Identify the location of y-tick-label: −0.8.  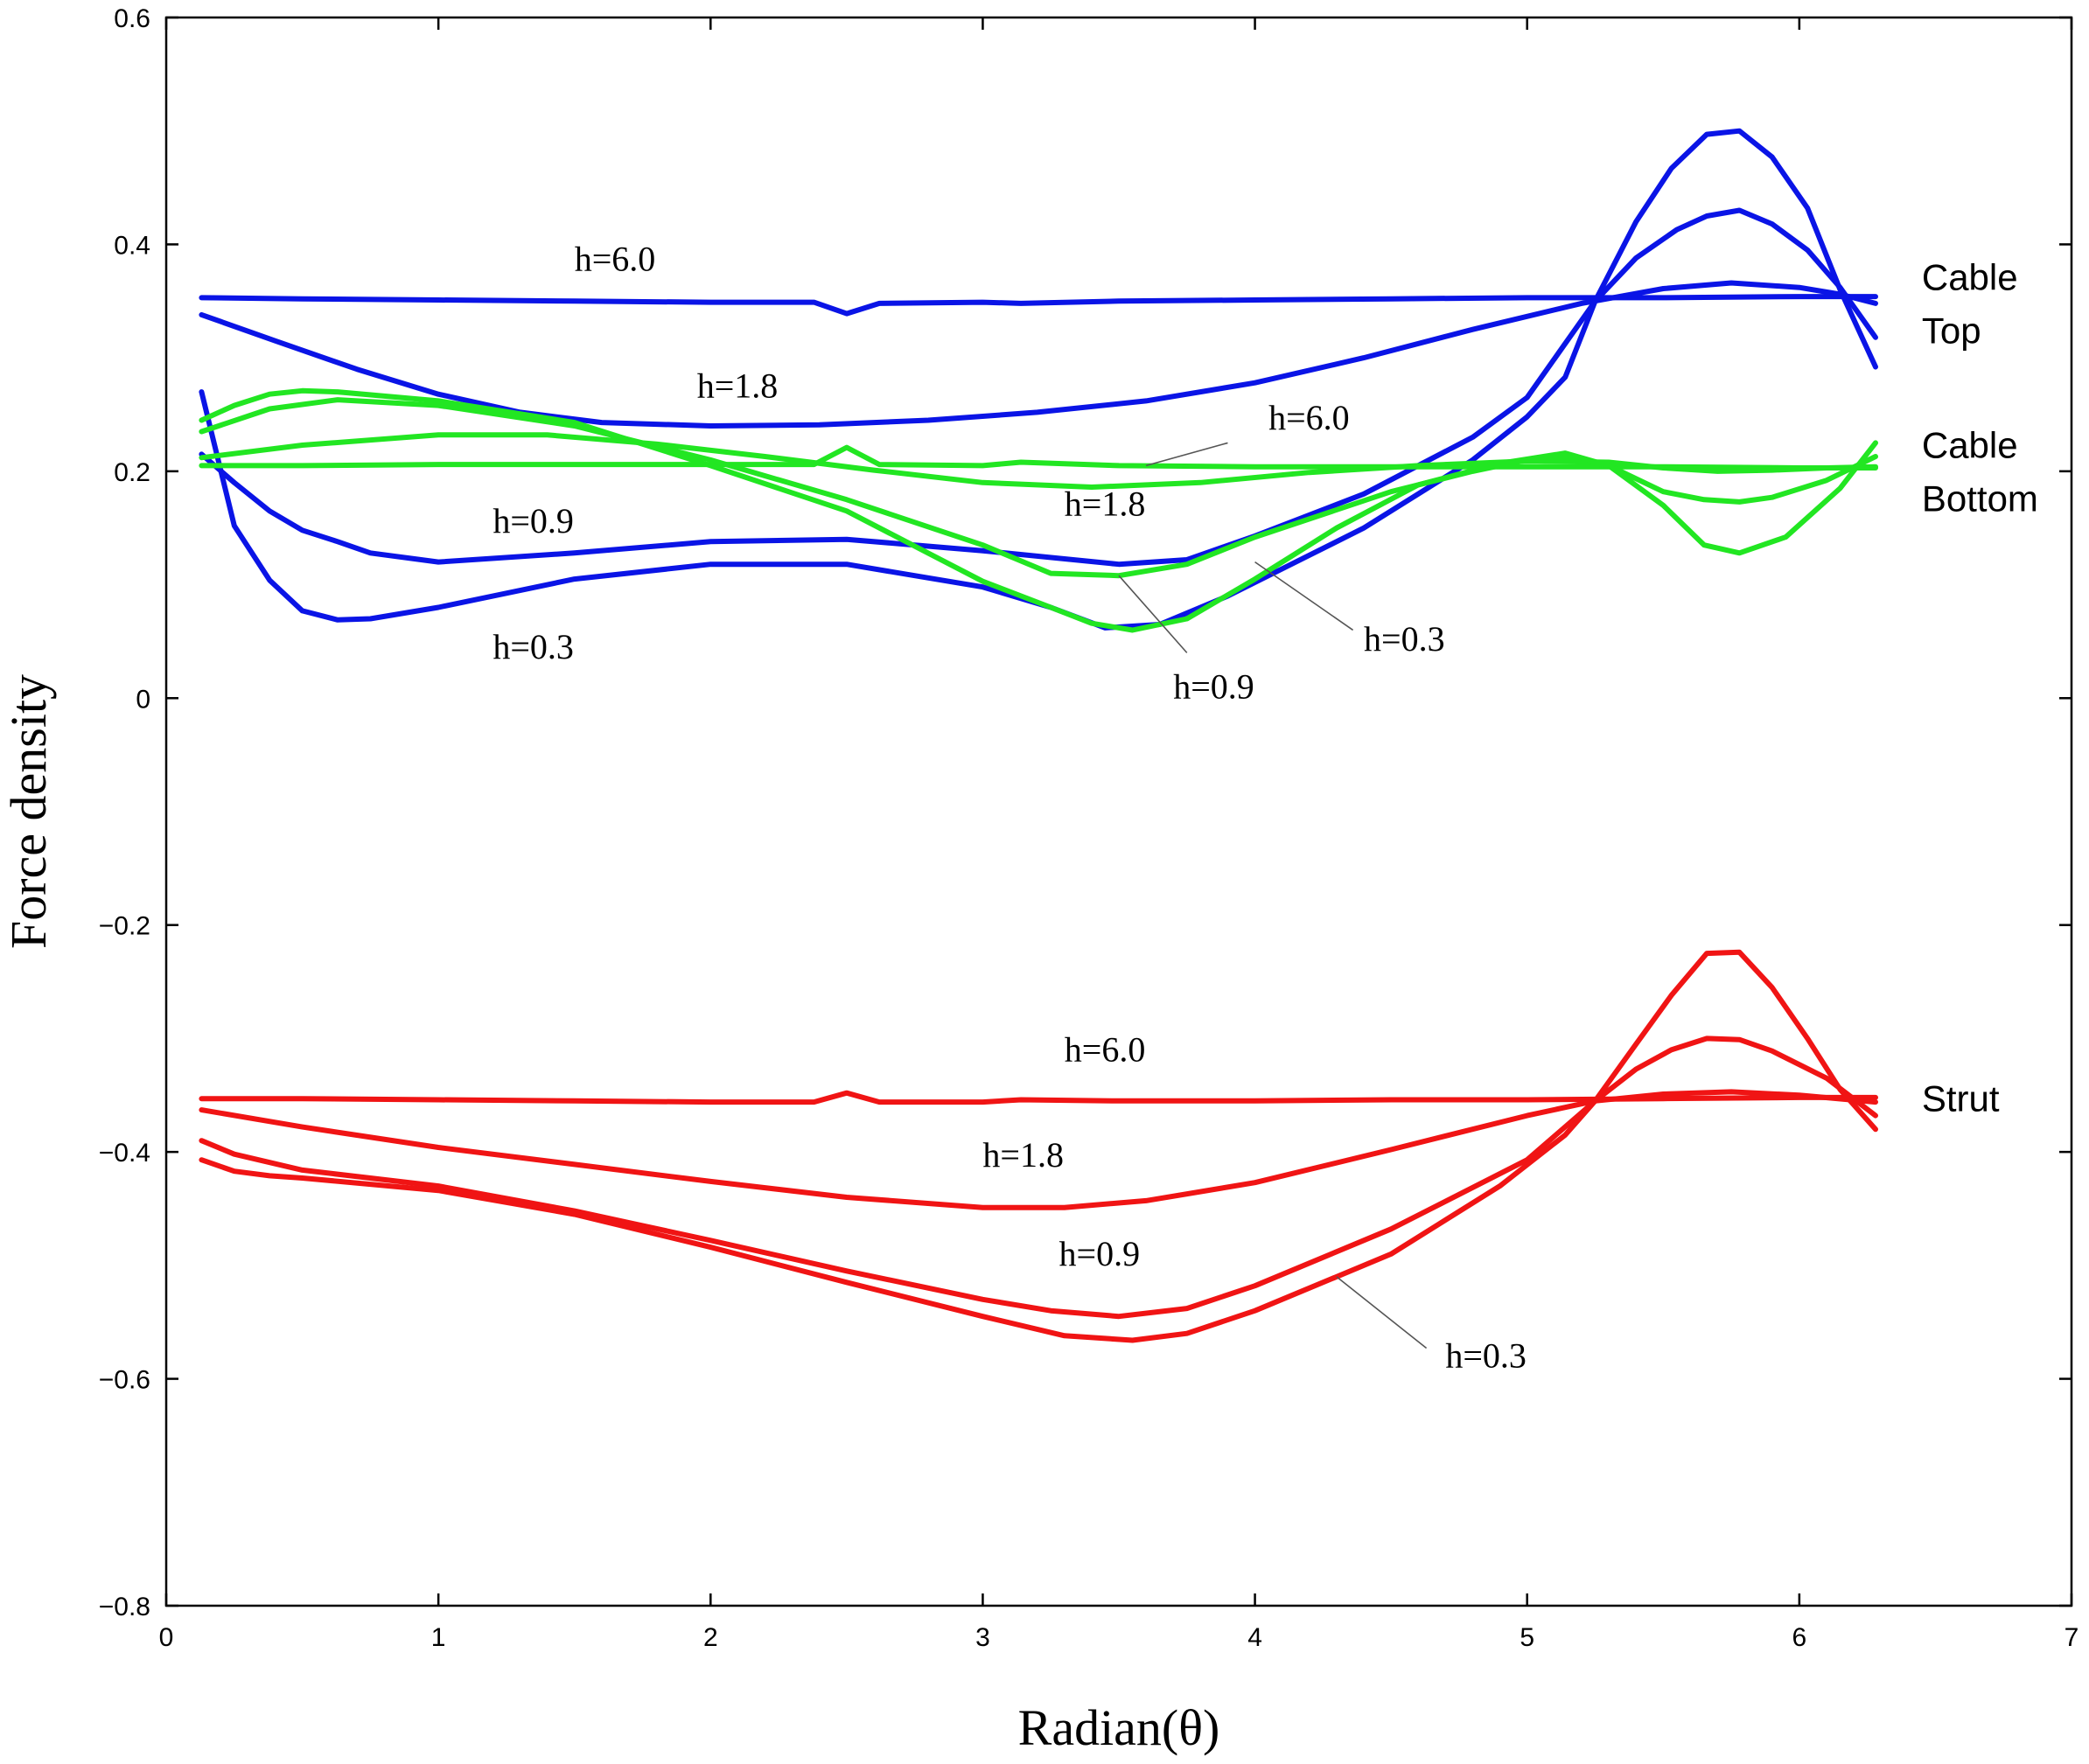
(124, 1607).